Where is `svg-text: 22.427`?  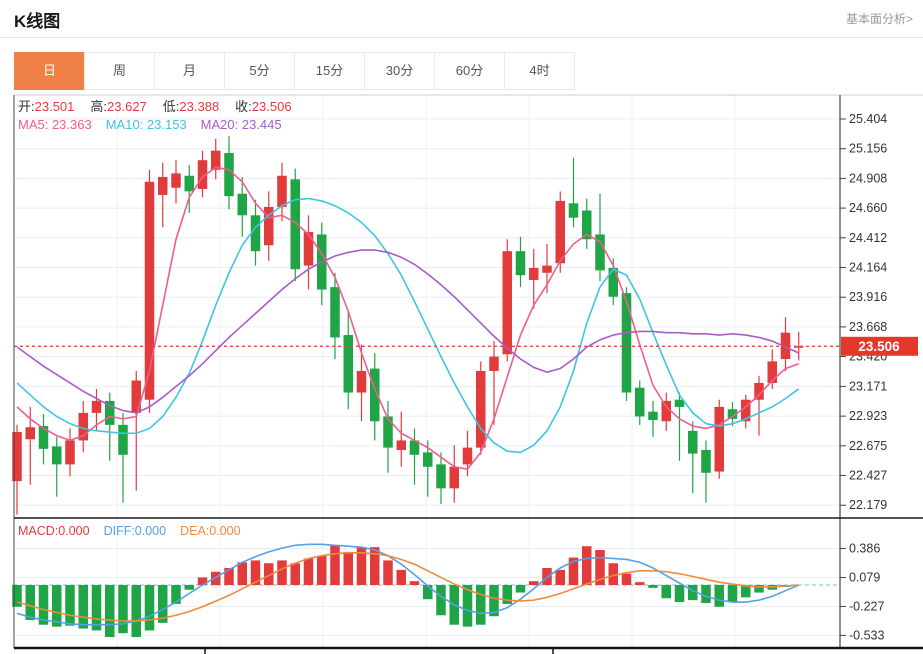 svg-text: 22.427 is located at coordinates (868, 476).